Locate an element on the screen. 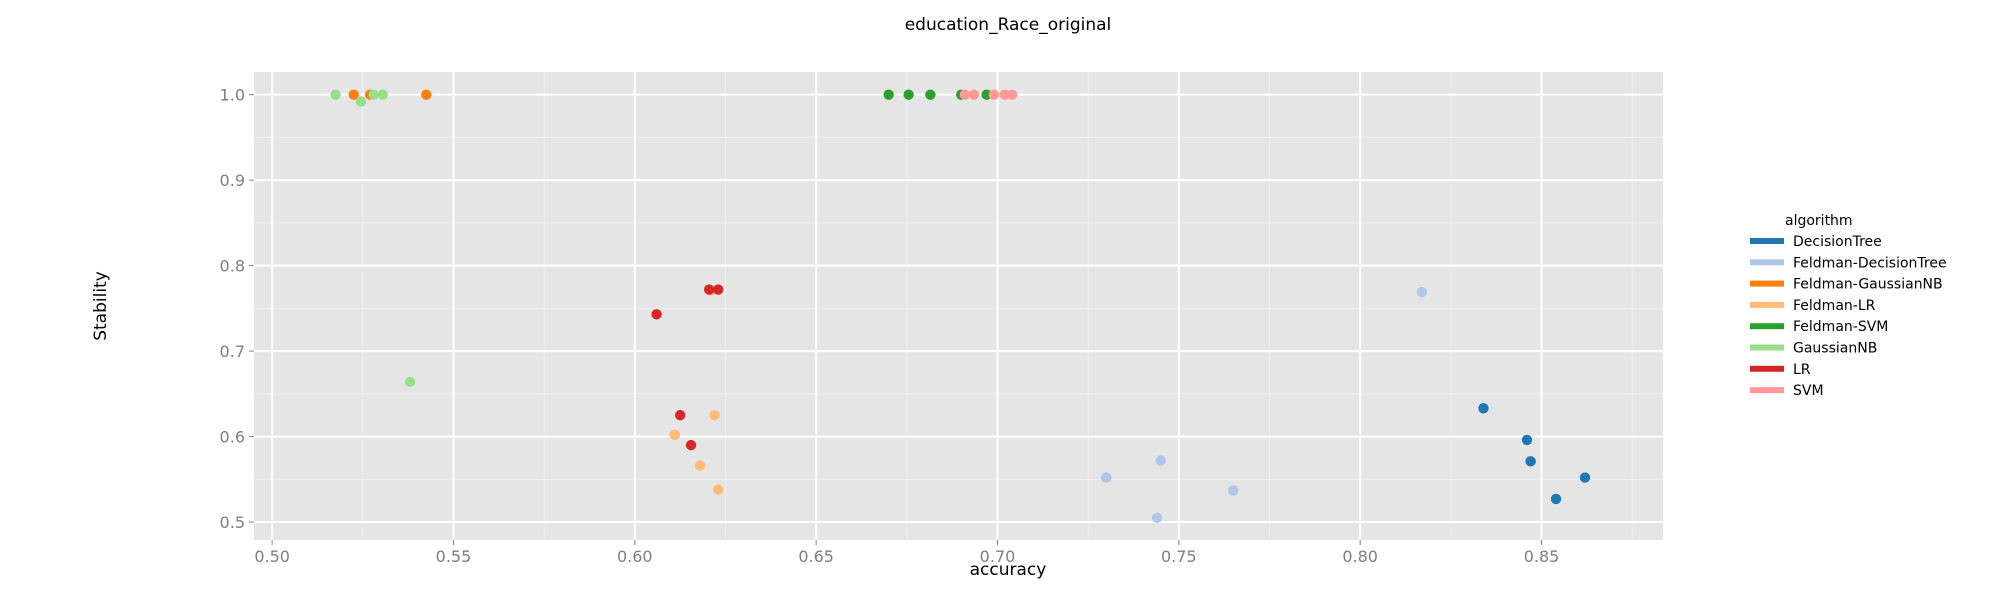  y-tick-label: 0.8 is located at coordinates (232, 266).